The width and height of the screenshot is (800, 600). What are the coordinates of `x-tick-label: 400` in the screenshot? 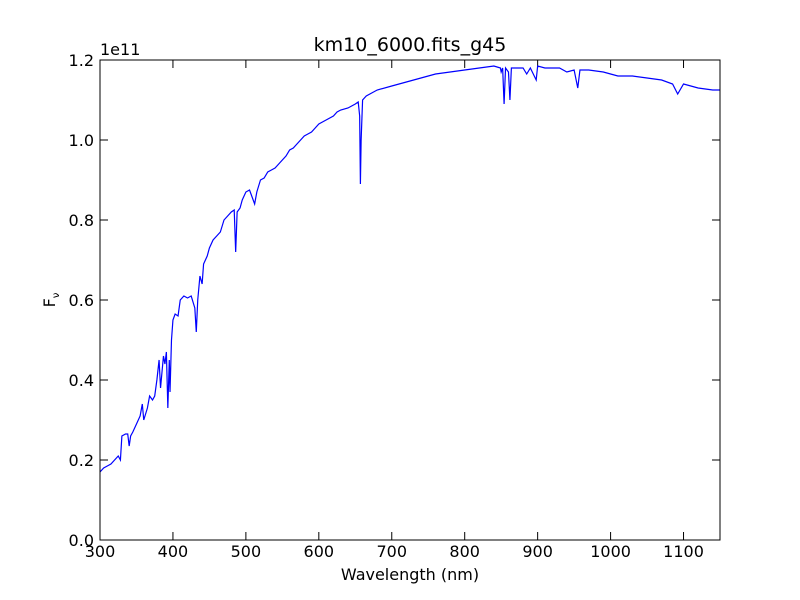 It's located at (173, 551).